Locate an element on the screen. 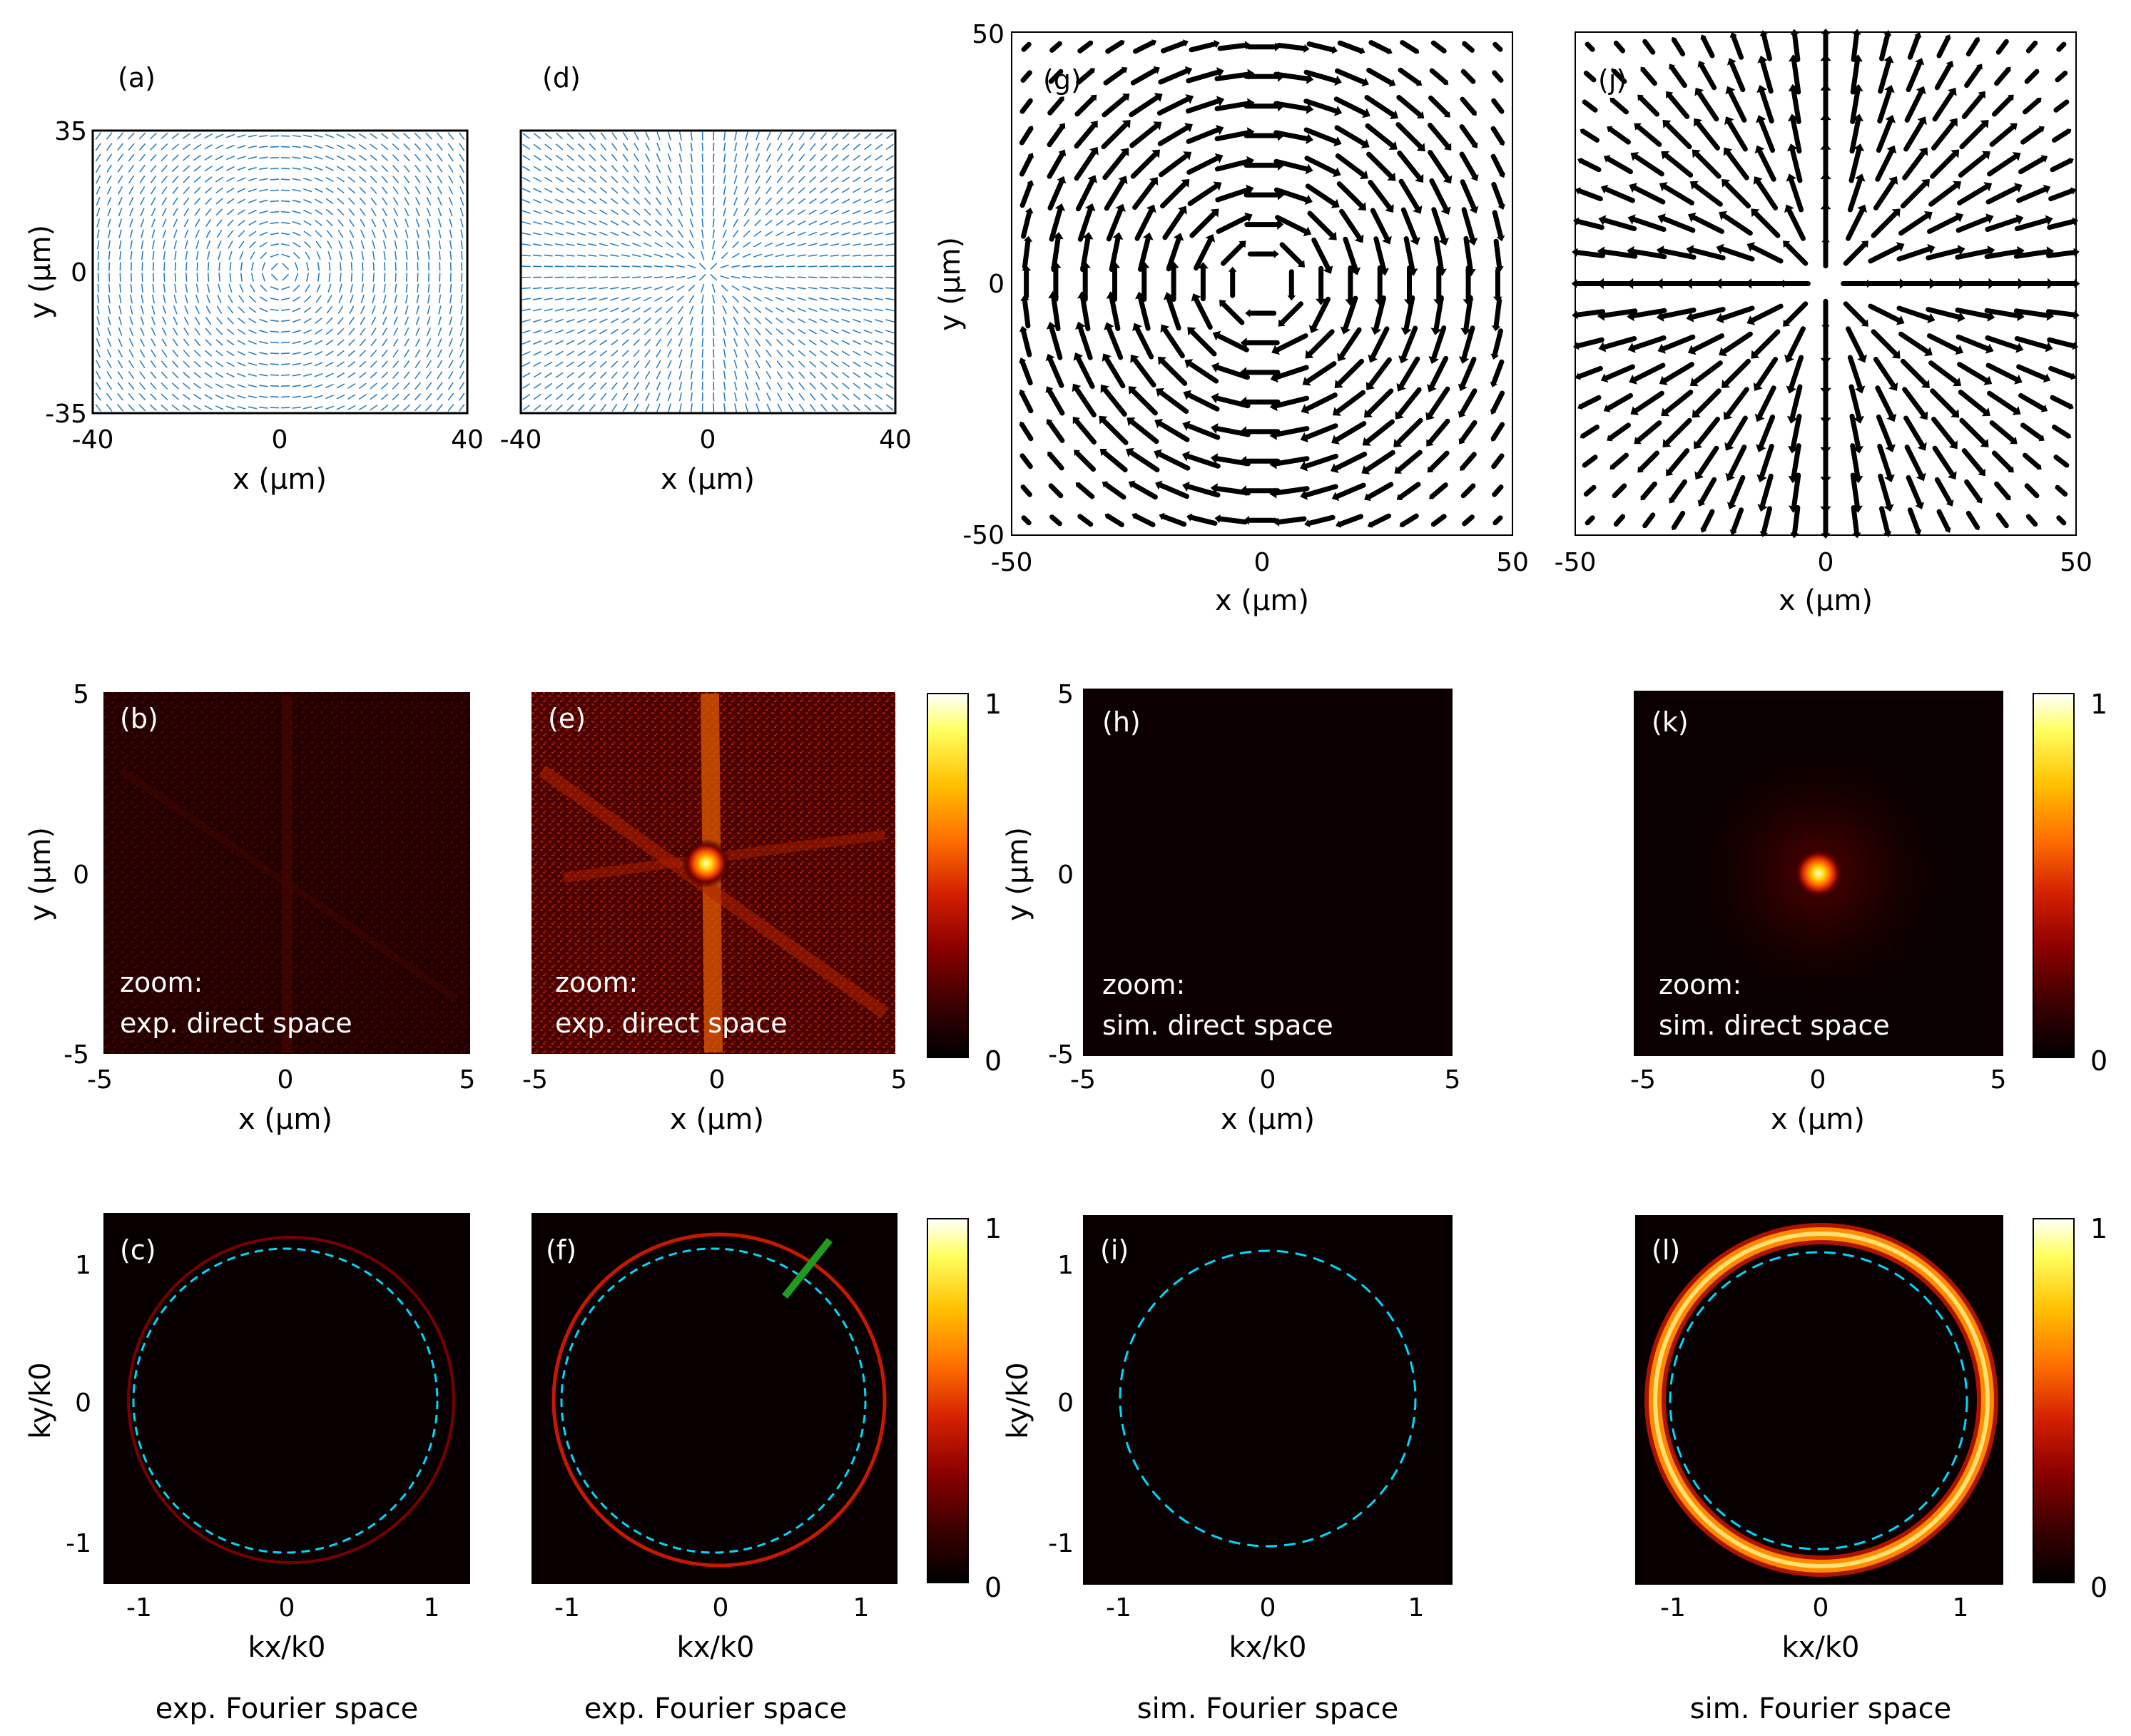  panel-note: exp. direct space is located at coordinates (671, 1023).